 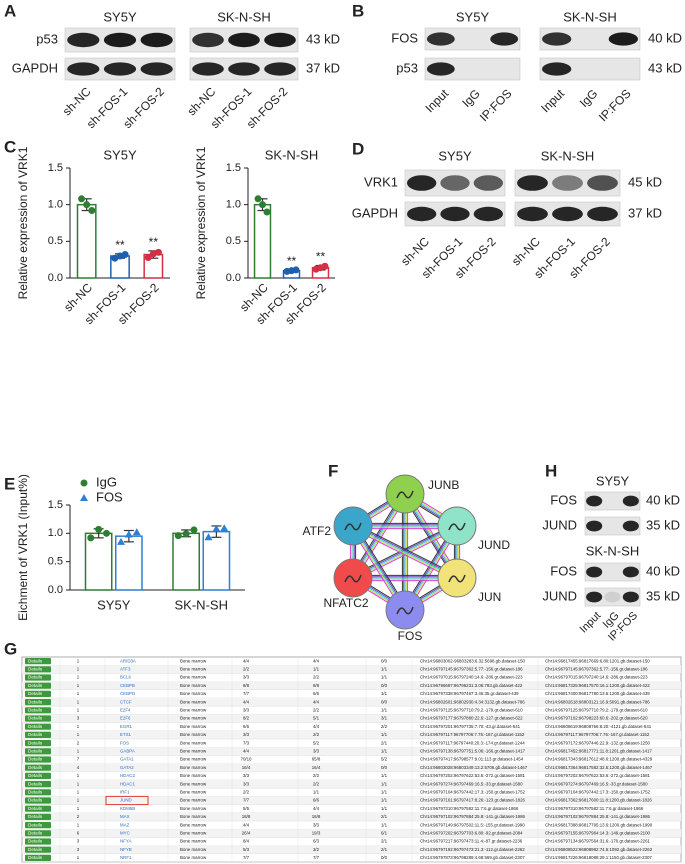 I want to click on table-cell: E2F4, so click(x=125, y=709).